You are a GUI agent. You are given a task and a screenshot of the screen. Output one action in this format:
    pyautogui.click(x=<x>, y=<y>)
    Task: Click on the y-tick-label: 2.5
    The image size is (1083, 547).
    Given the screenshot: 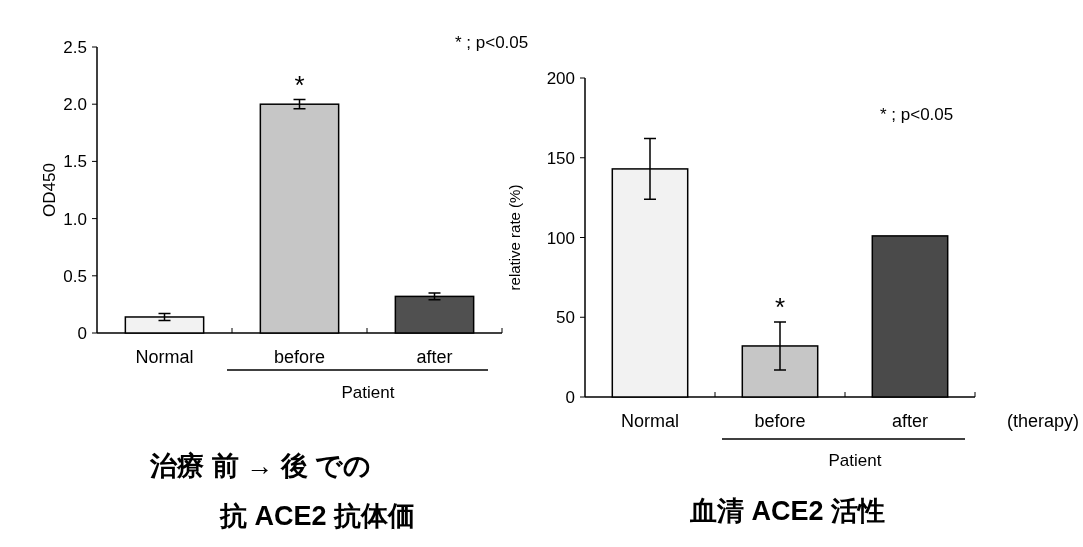 What is the action you would take?
    pyautogui.click(x=75, y=47)
    